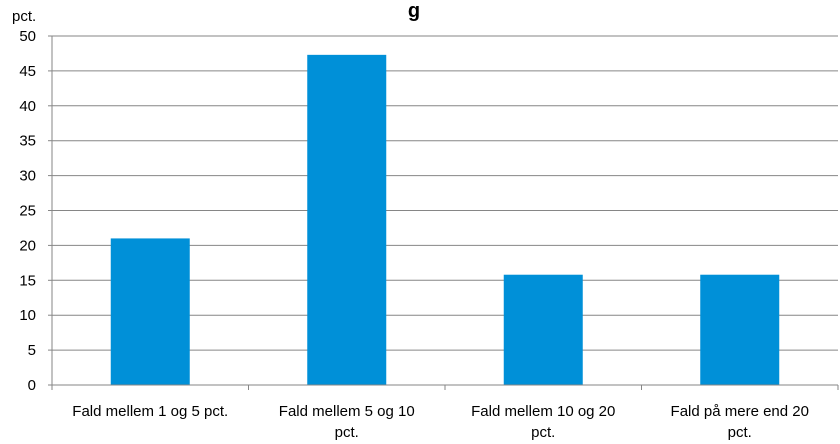  I want to click on y-tick-labels: 0 5 10 15 20 25 30 35 40 45 50, so click(27, 211).